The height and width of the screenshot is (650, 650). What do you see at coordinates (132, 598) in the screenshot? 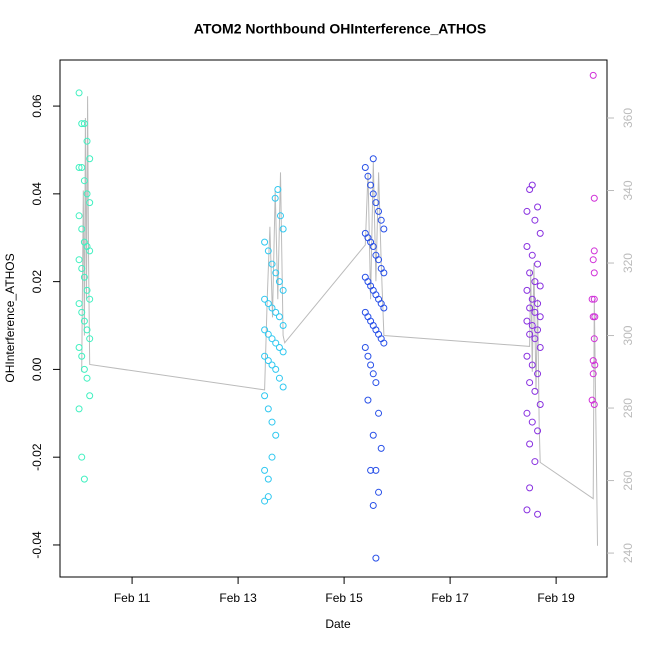
I see `x-tick-label: Feb 11` at bounding box center [132, 598].